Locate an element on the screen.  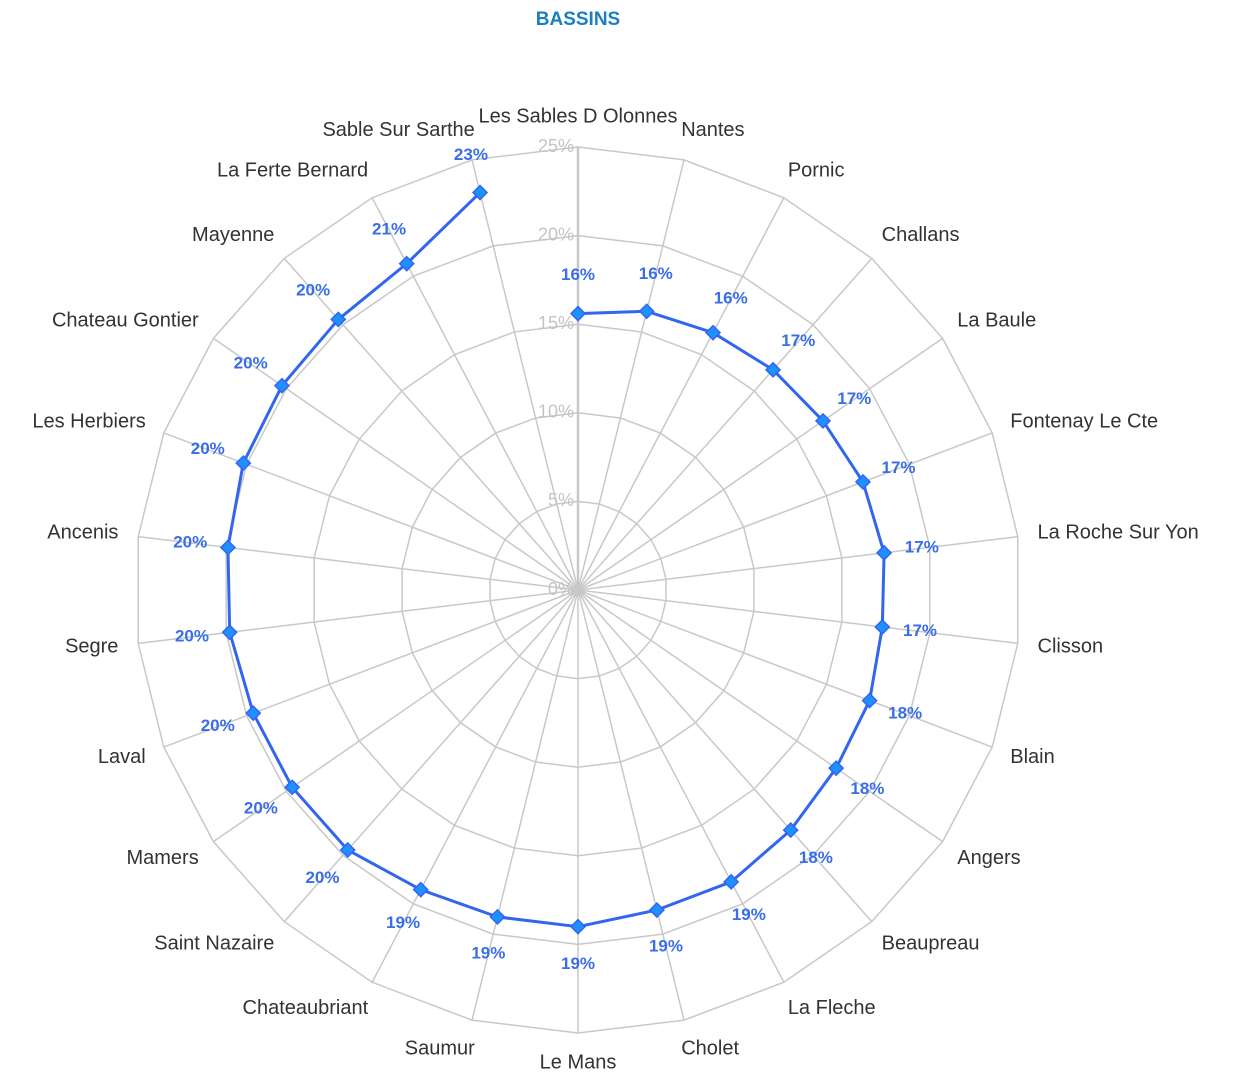
category-label: Mamers is located at coordinates (162, 858).